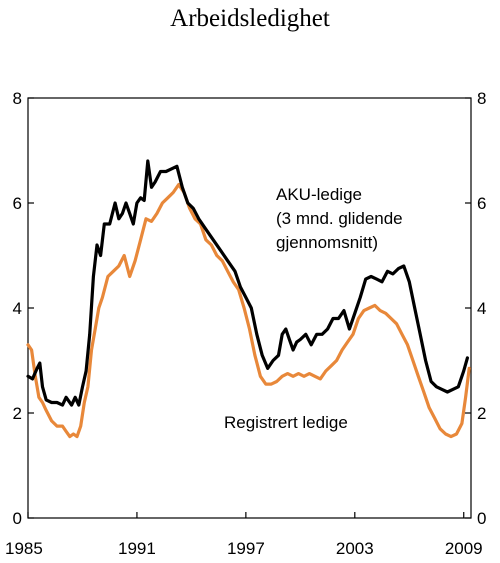 The height and width of the screenshot is (563, 500). I want to click on y-tick-label-left: 6, so click(17, 203).